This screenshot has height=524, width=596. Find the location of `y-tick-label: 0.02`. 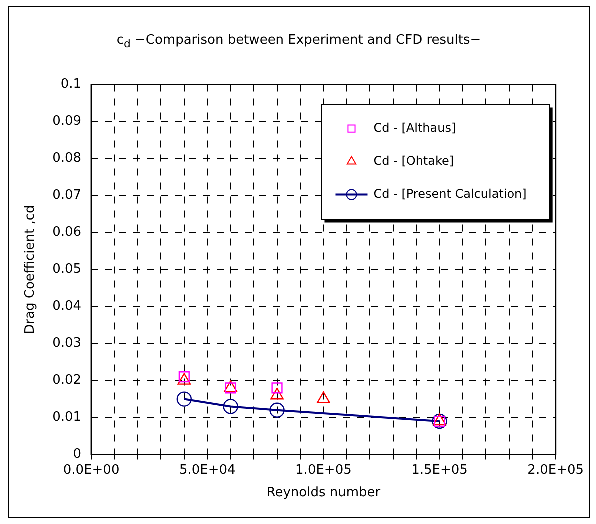

y-tick-label: 0.02 is located at coordinates (67, 380).